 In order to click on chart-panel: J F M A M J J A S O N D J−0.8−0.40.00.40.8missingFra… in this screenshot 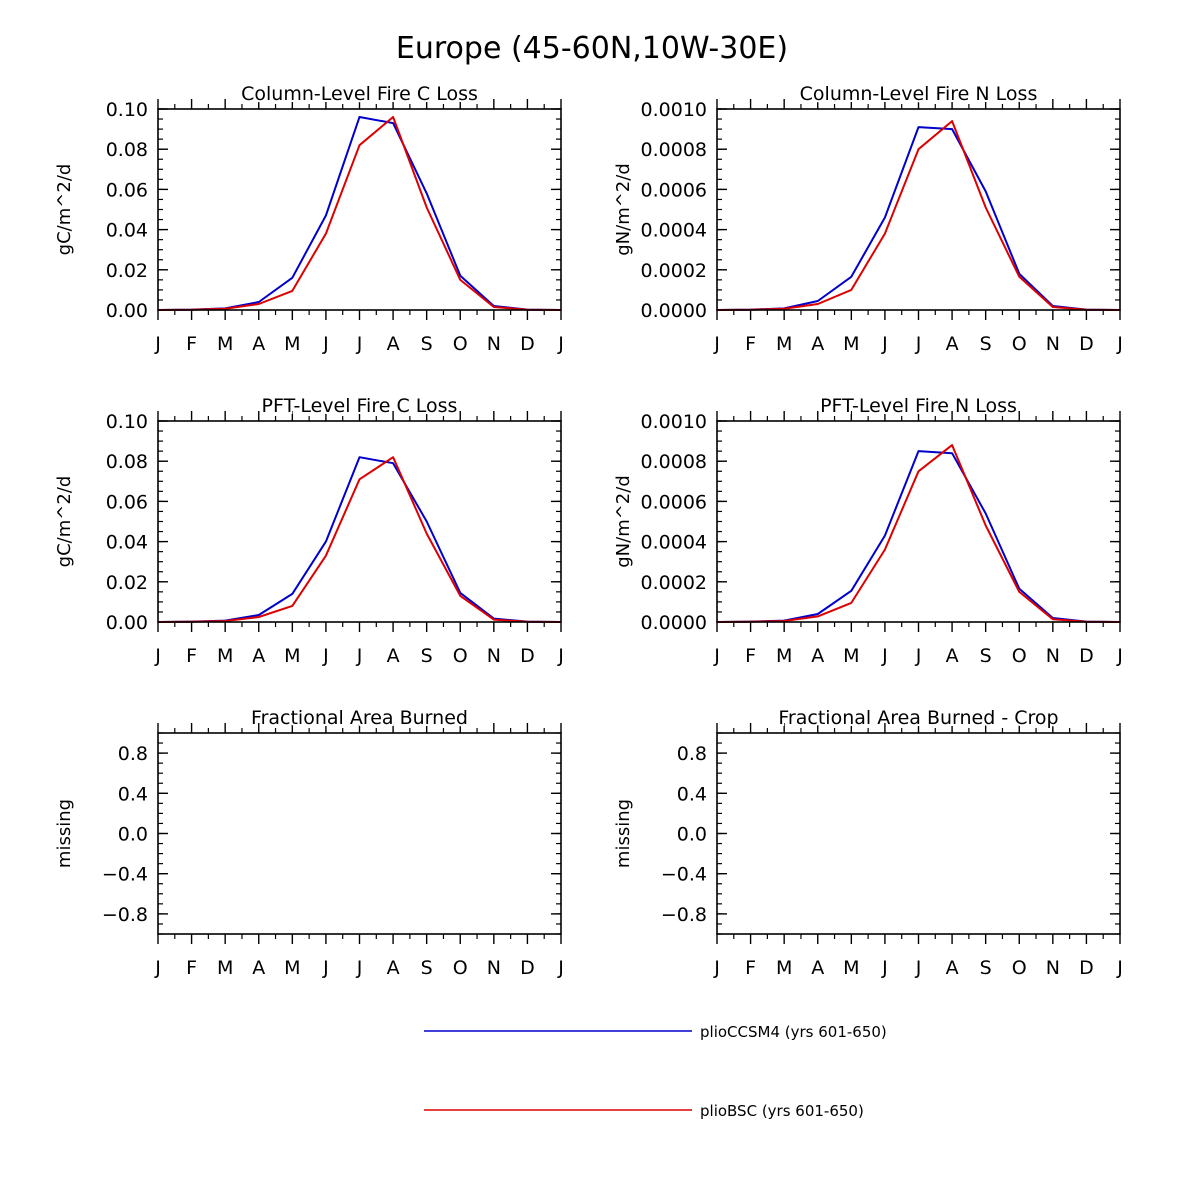, I will do `click(309, 842)`.